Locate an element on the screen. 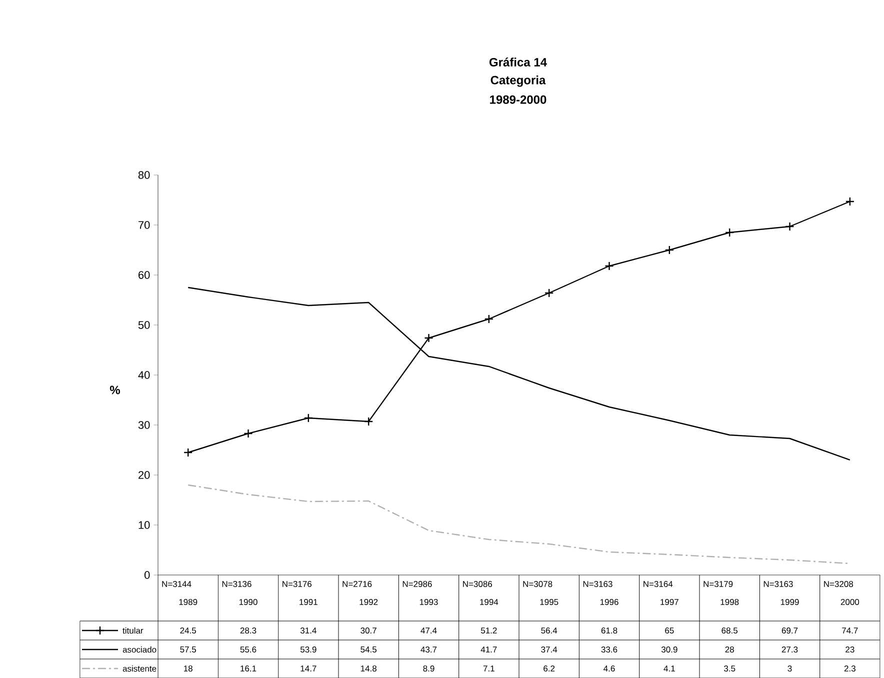 The image size is (884, 678). chart-title: Gráfica 14 is located at coordinates (518, 61).